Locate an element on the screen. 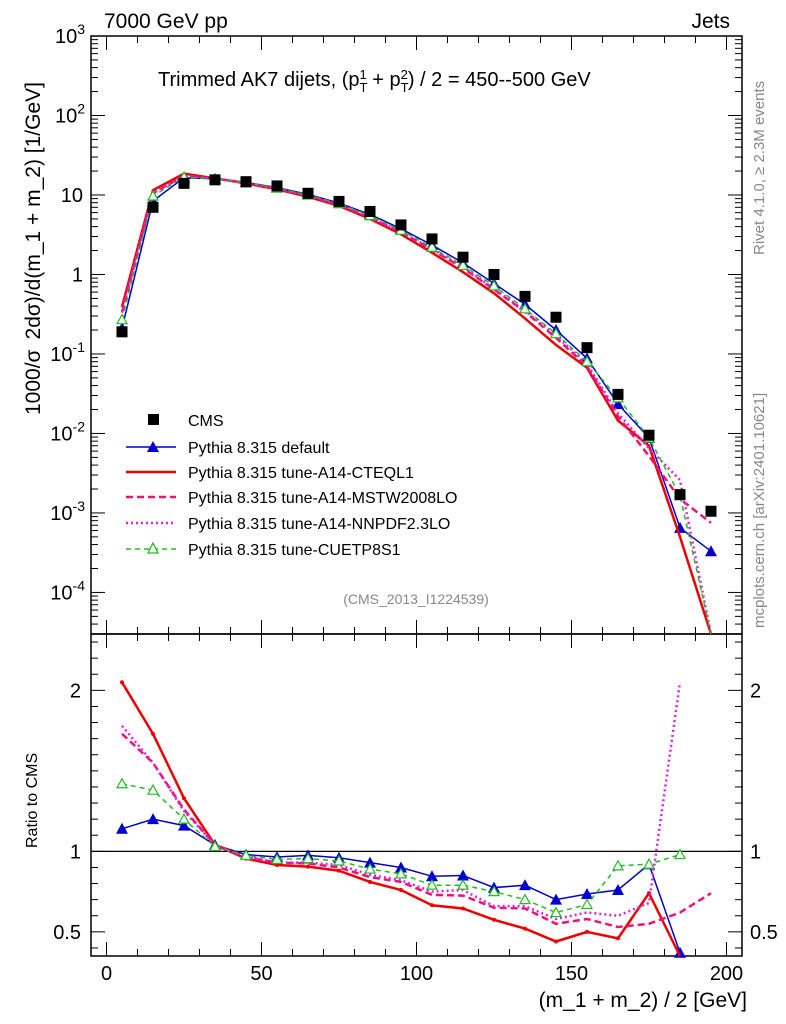 The height and width of the screenshot is (1024, 786). legend-cuetp8s1-label: Pythia 8.315 tune-CUETP8S1 is located at coordinates (294, 550).